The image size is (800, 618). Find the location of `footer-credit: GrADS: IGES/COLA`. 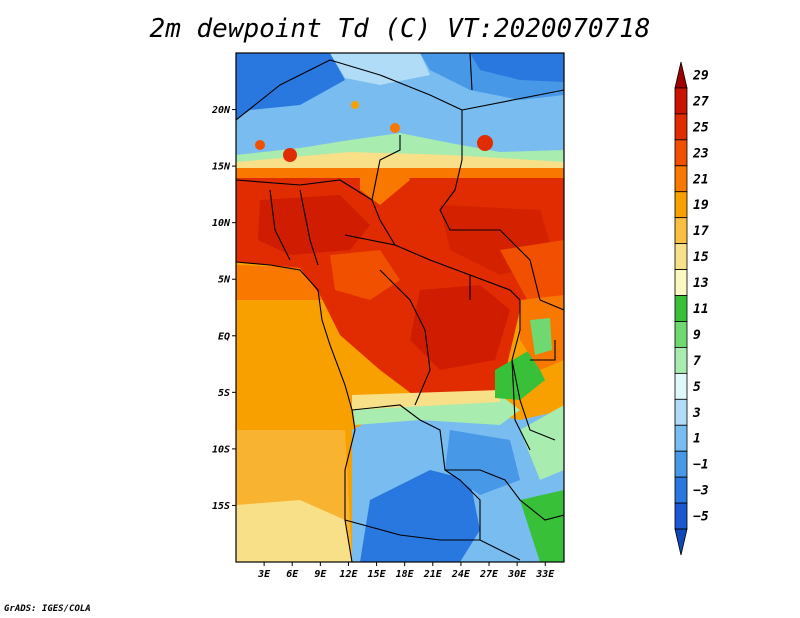

footer-credit: GrADS: IGES/COLA is located at coordinates (47, 609).